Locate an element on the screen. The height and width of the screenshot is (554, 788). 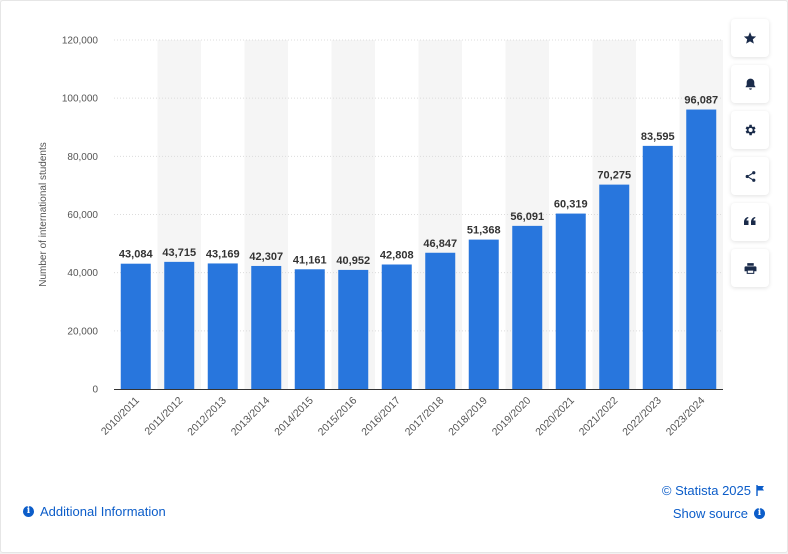
x-tick-label: 2010/2011 is located at coordinates (120, 416).